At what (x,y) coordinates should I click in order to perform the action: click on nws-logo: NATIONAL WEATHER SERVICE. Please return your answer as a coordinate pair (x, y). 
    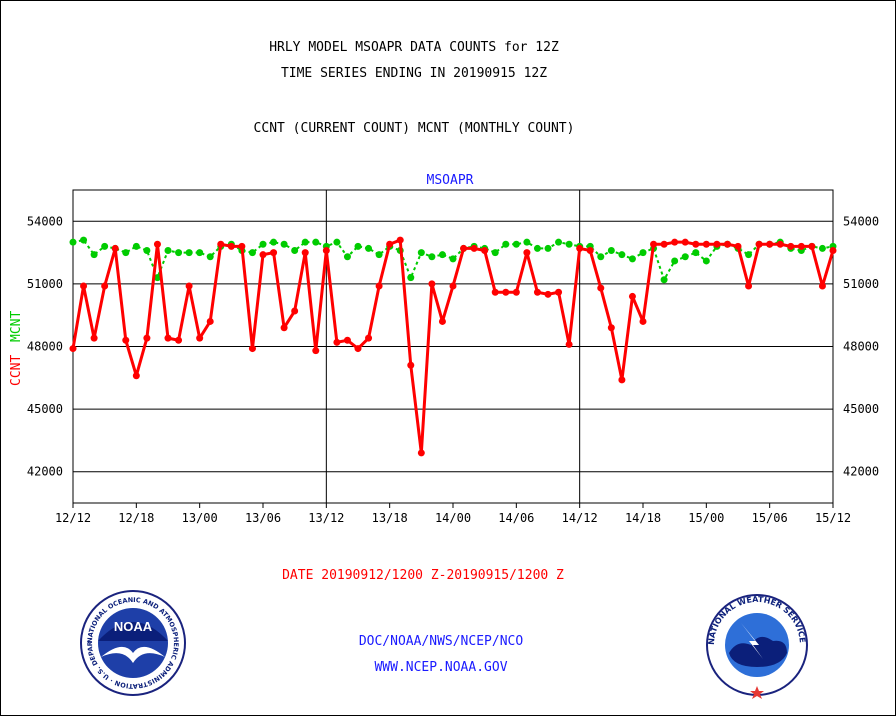
    Looking at the image, I should click on (757, 646).